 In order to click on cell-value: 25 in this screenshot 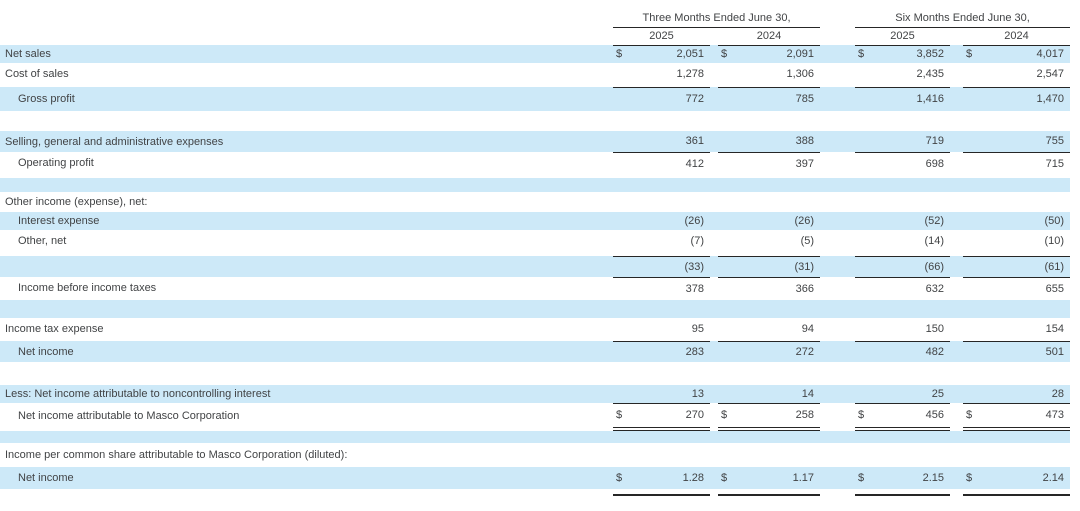, I will do `click(938, 393)`.